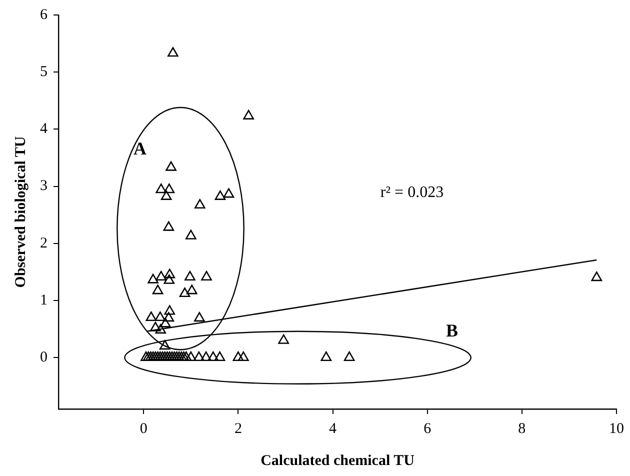 Image resolution: width=630 pixels, height=476 pixels. What do you see at coordinates (44, 300) in the screenshot?
I see `y-tick-label: 1` at bounding box center [44, 300].